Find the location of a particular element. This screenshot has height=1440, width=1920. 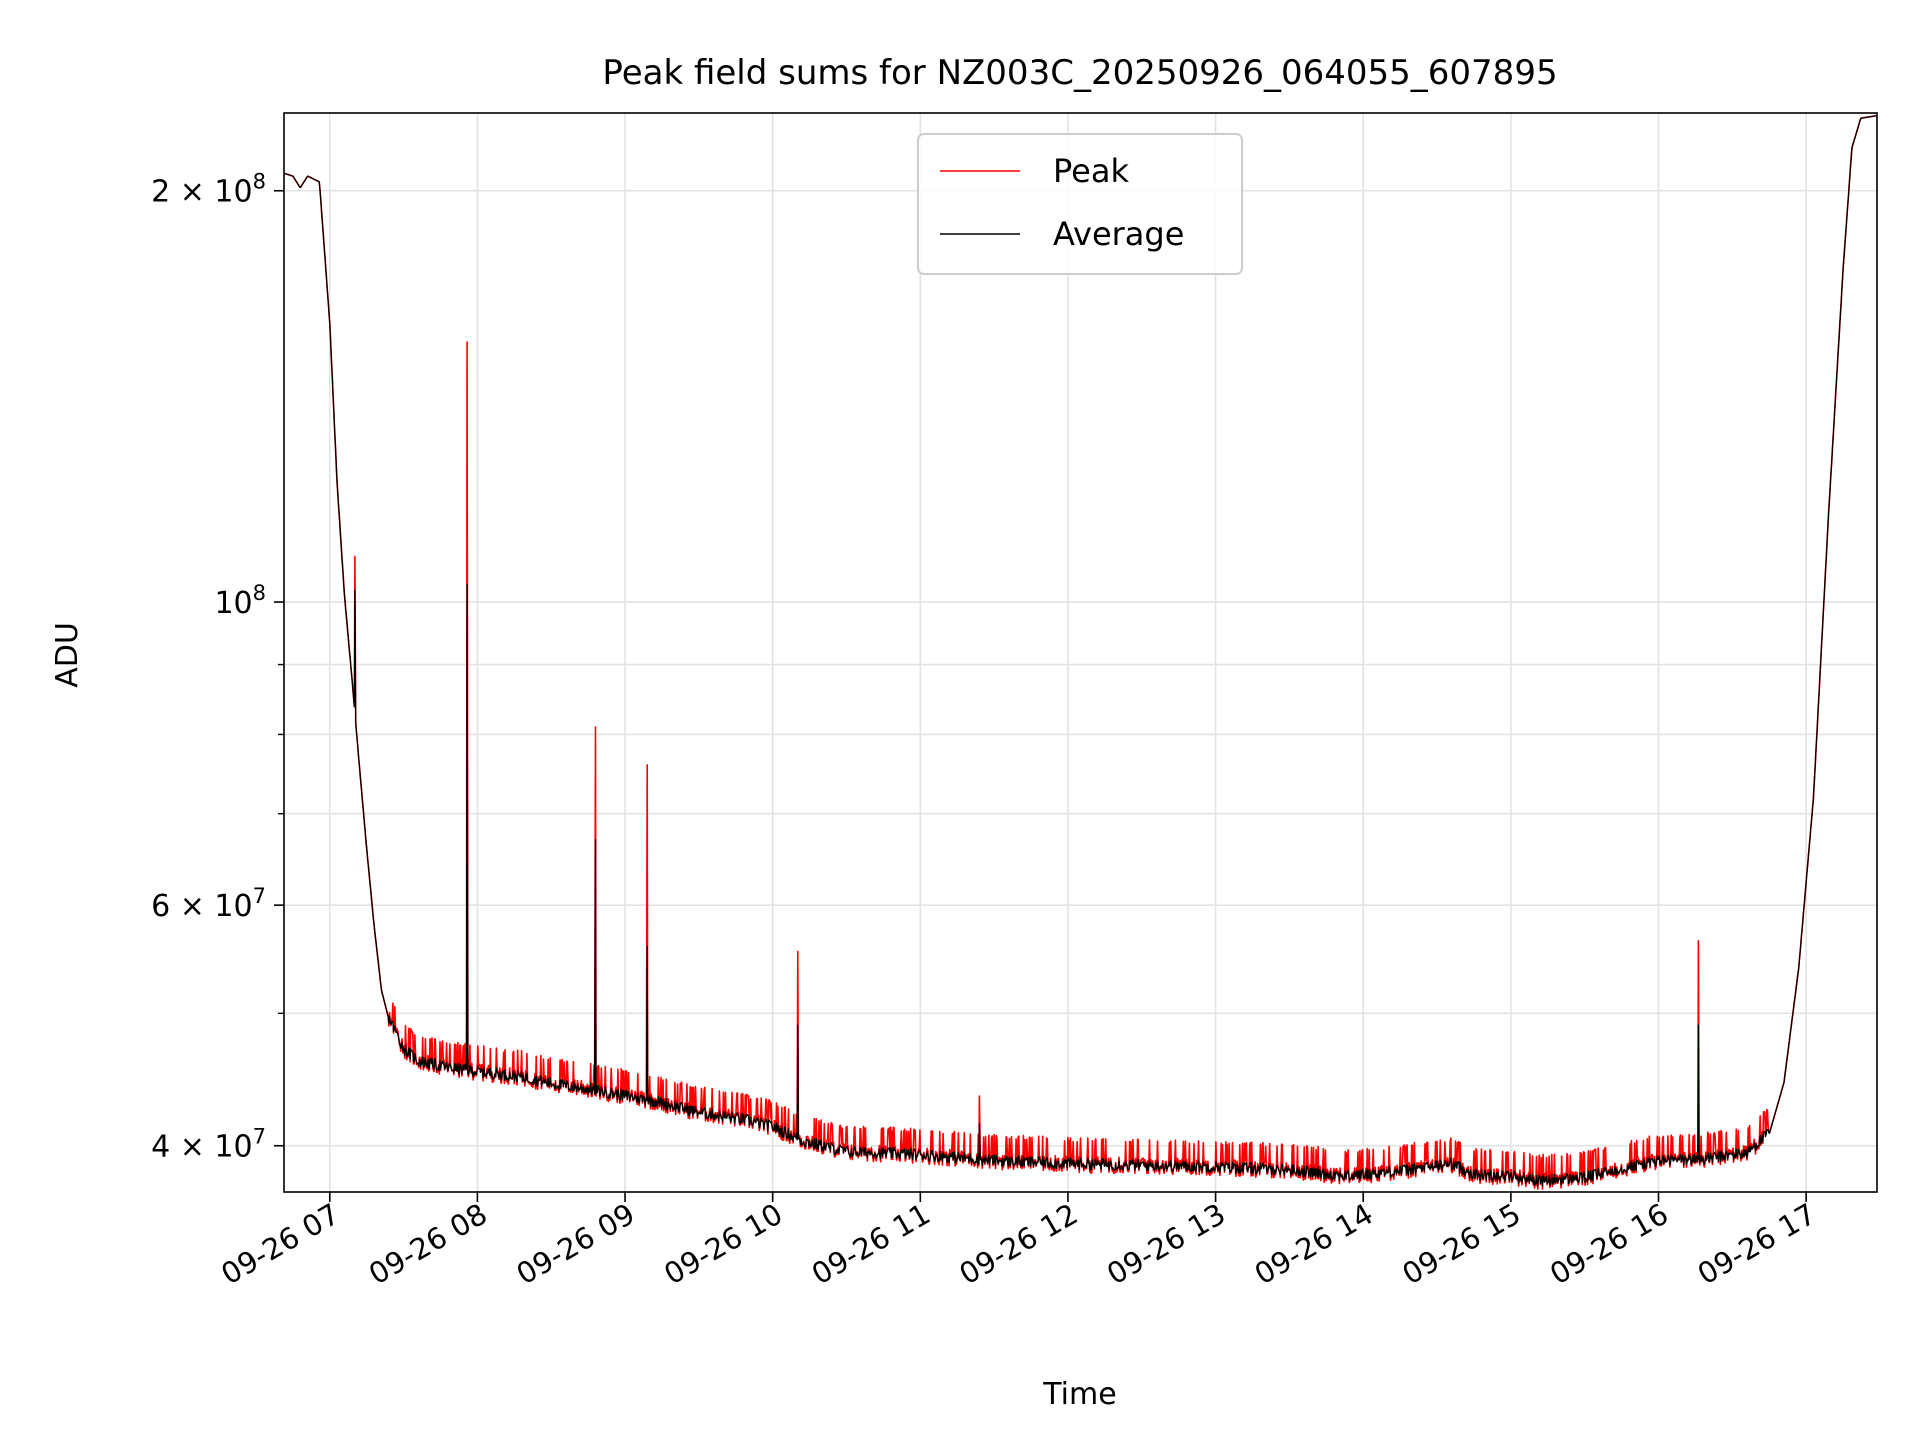

y-tick-base: 6 × 10 is located at coordinates (201, 906).